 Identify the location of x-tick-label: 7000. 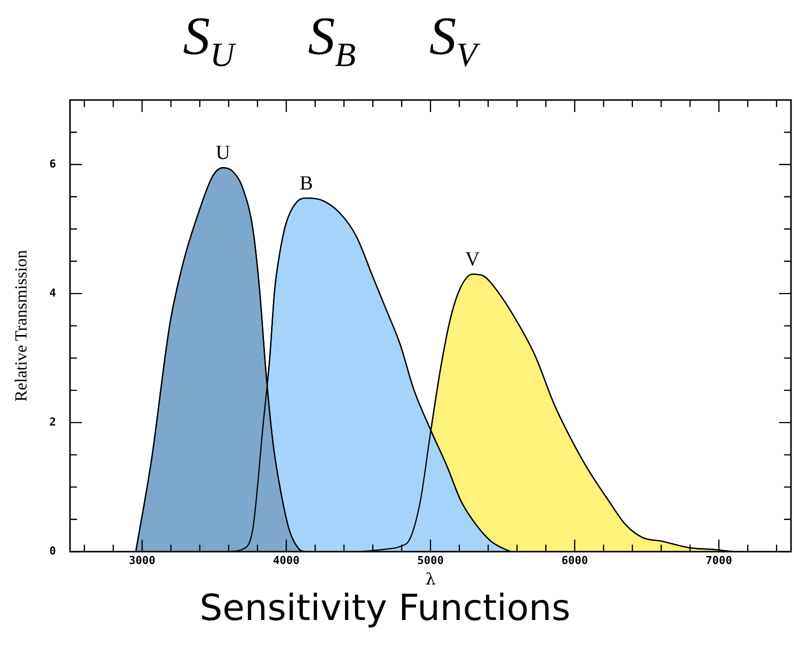
(719, 561).